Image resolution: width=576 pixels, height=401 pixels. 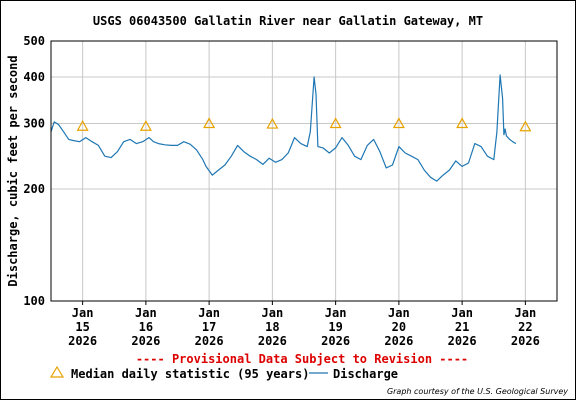 I want to click on legend-median-marker, so click(x=57, y=371).